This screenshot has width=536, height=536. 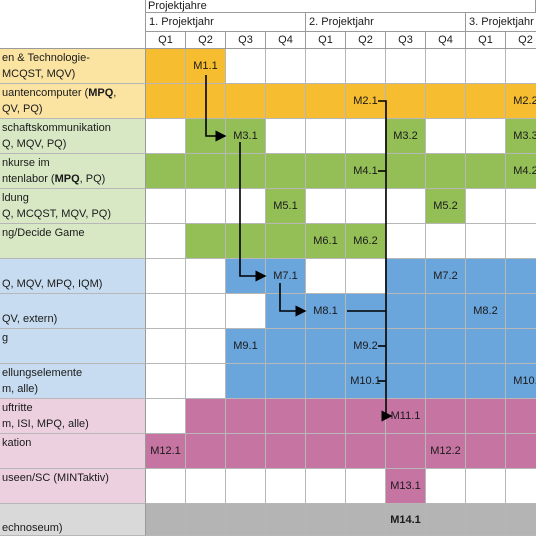 What do you see at coordinates (26, 163) in the screenshot?
I see `task-label-line: nkurse im` at bounding box center [26, 163].